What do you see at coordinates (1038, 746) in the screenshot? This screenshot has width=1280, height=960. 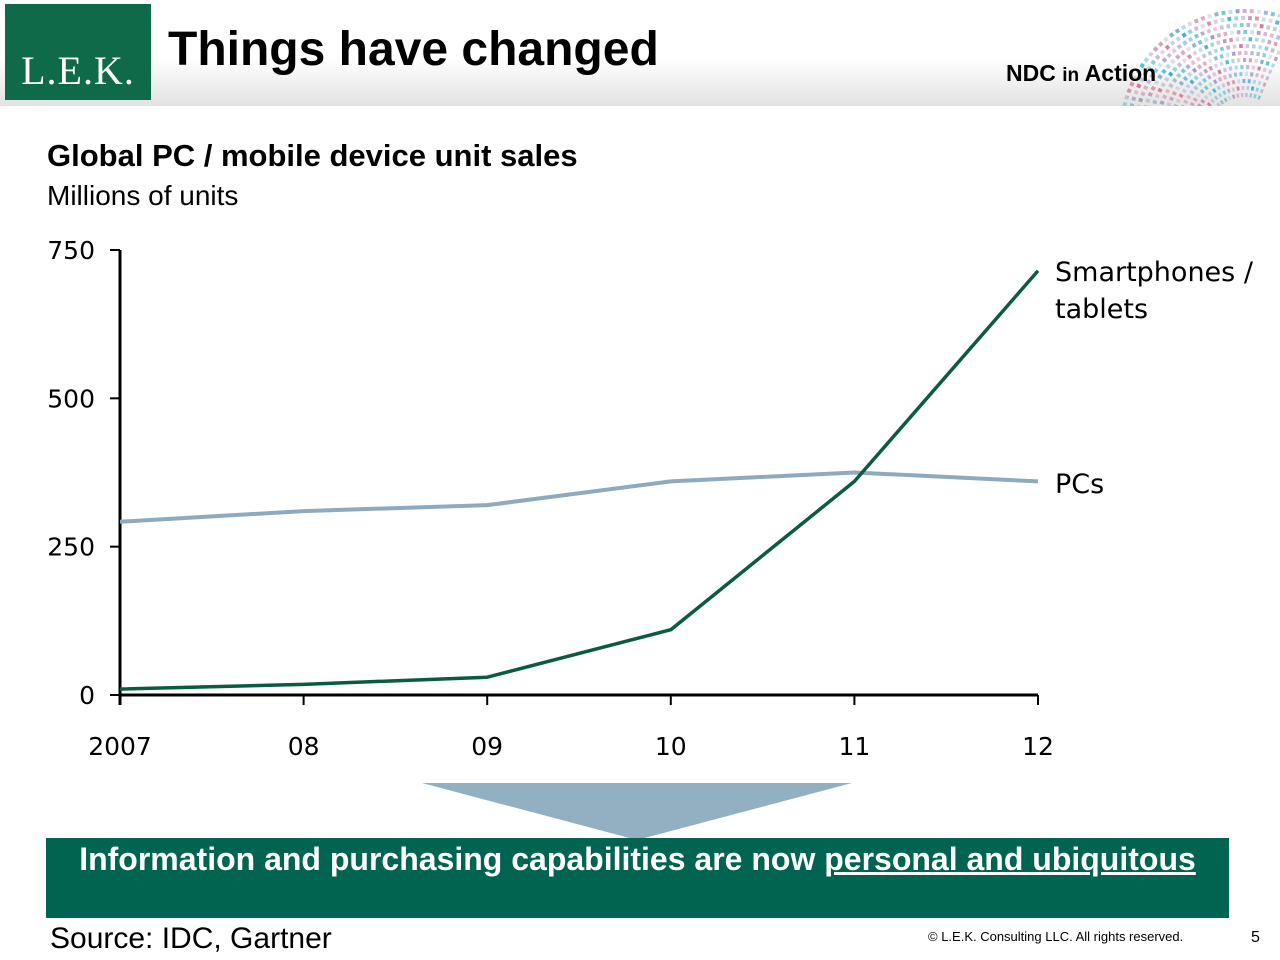 I see `x-tick-label: 12` at bounding box center [1038, 746].